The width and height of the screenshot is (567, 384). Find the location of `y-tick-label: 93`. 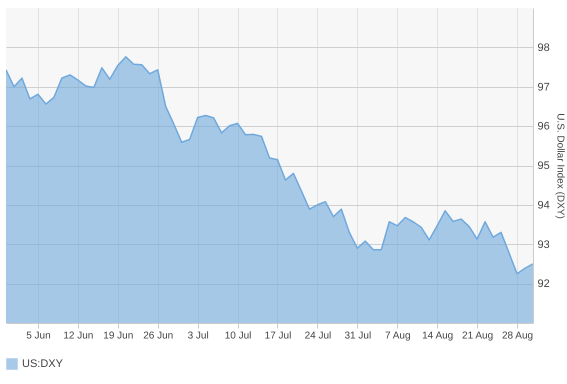

y-tick-label: 93 is located at coordinates (544, 244).